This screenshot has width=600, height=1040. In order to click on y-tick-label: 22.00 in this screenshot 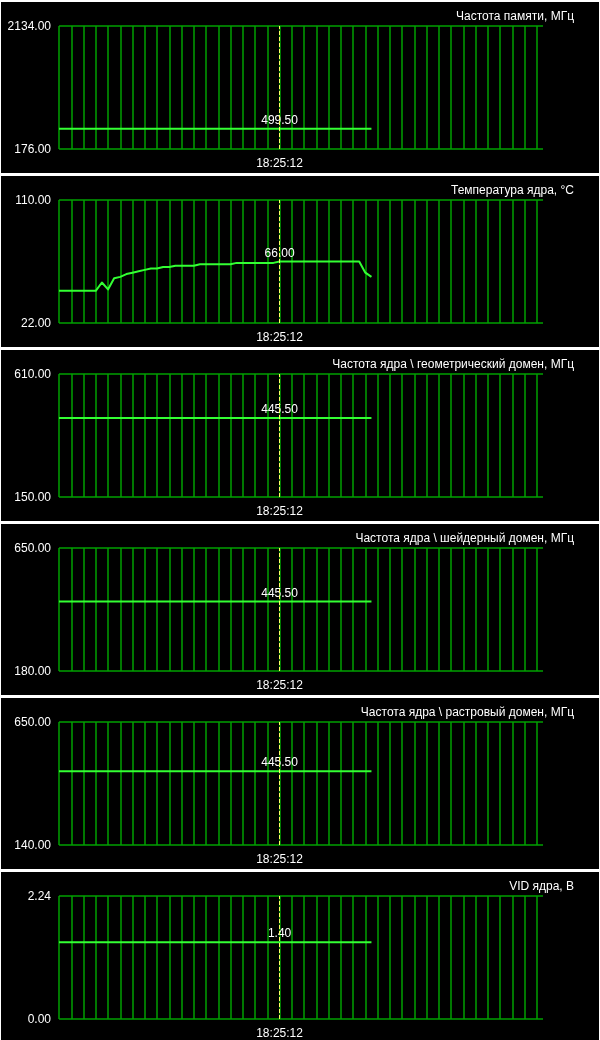, I will do `click(36, 323)`.